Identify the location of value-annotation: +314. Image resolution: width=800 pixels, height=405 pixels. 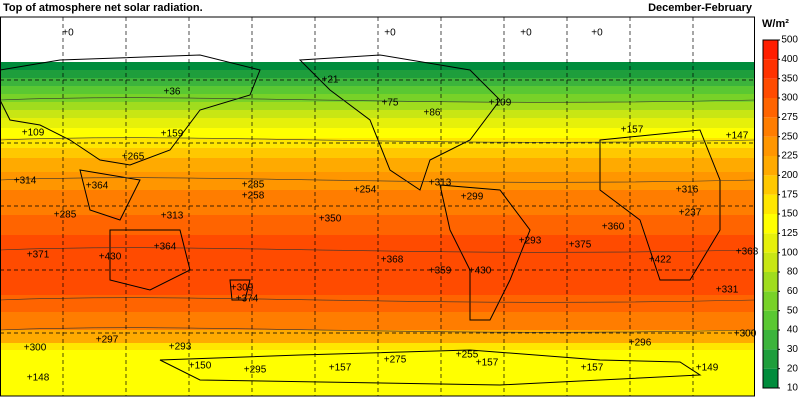
(25, 181).